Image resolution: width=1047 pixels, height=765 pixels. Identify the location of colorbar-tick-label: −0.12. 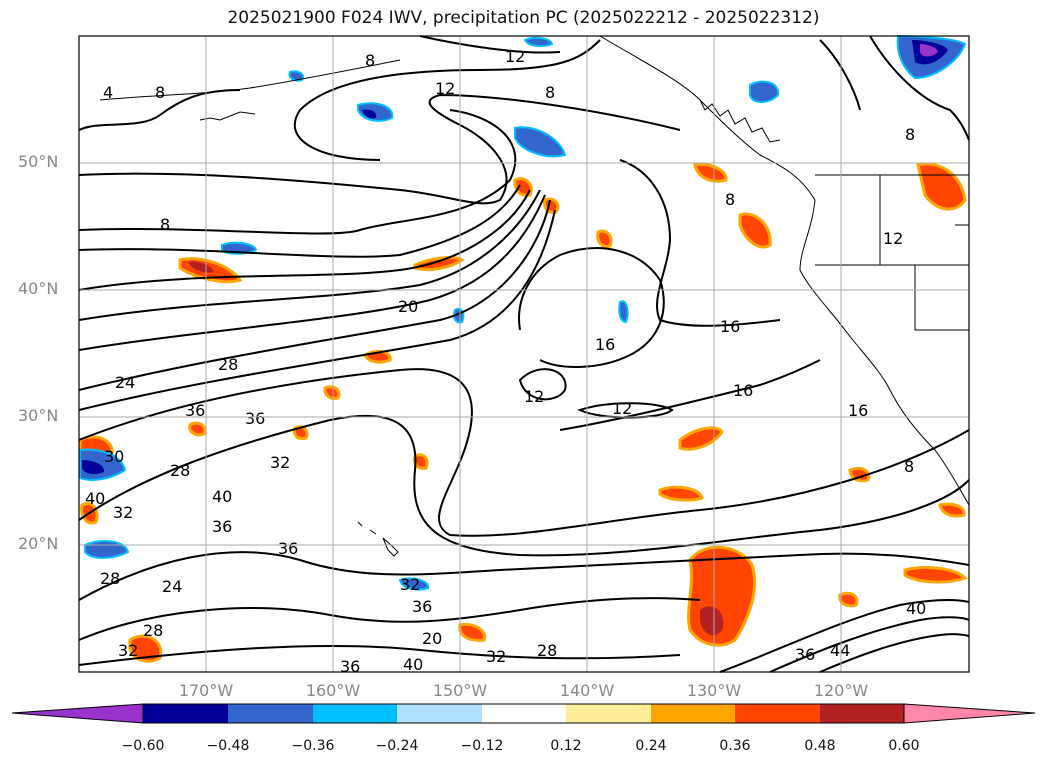
(482, 746).